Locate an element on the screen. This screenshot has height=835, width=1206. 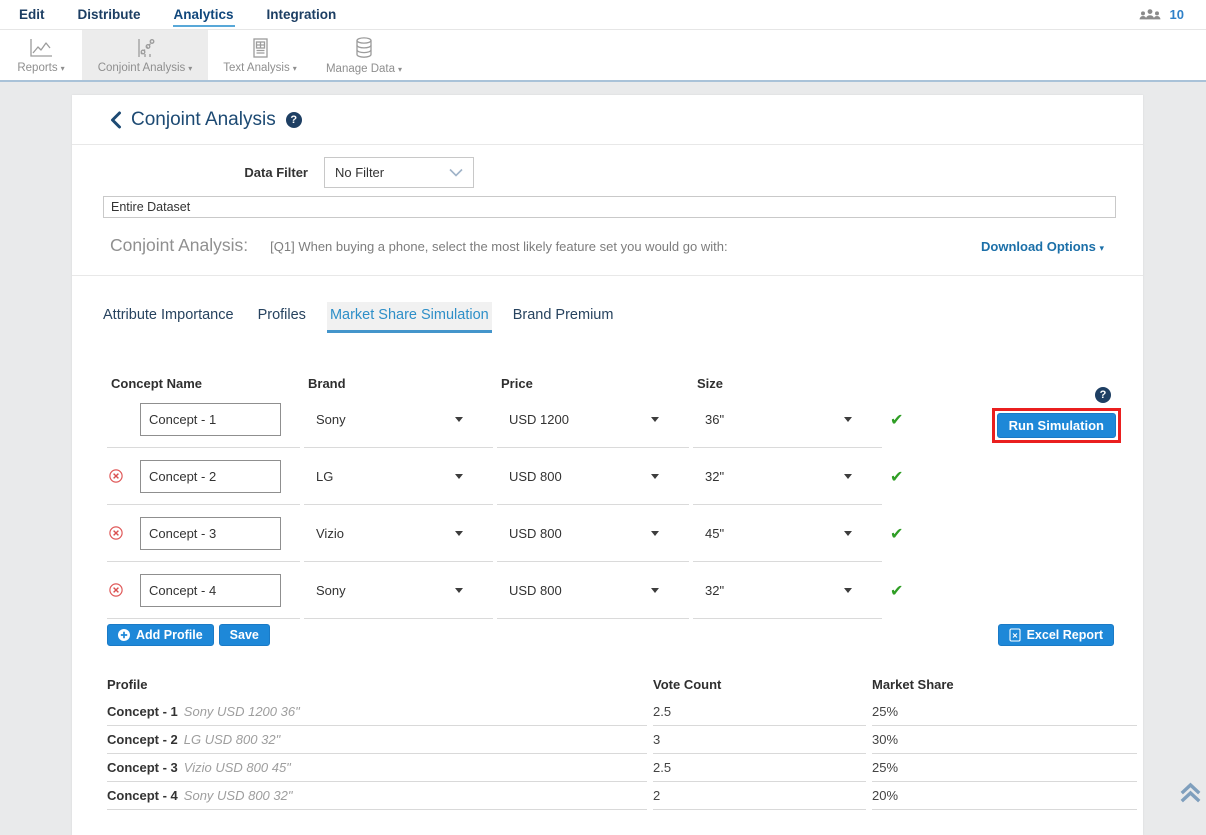
dataset-input is located at coordinates (609, 207).